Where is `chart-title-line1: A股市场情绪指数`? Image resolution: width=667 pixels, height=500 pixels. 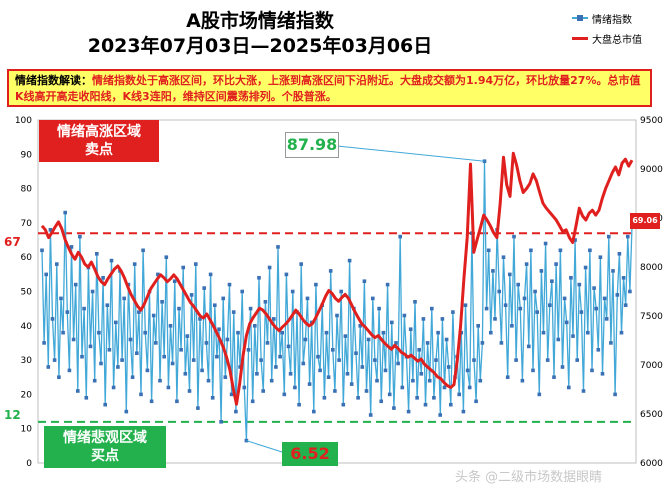 chart-title-line1: A股市场情绪指数 is located at coordinates (260, 21).